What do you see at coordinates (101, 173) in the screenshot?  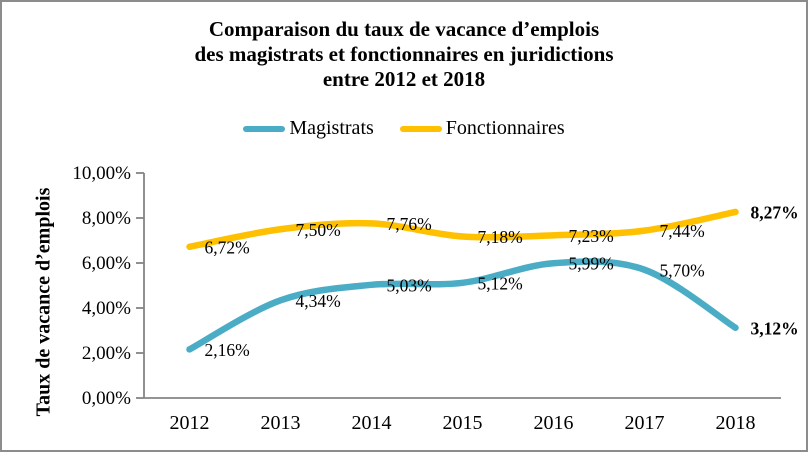 I see `y-tick-label: 10,00%` at bounding box center [101, 173].